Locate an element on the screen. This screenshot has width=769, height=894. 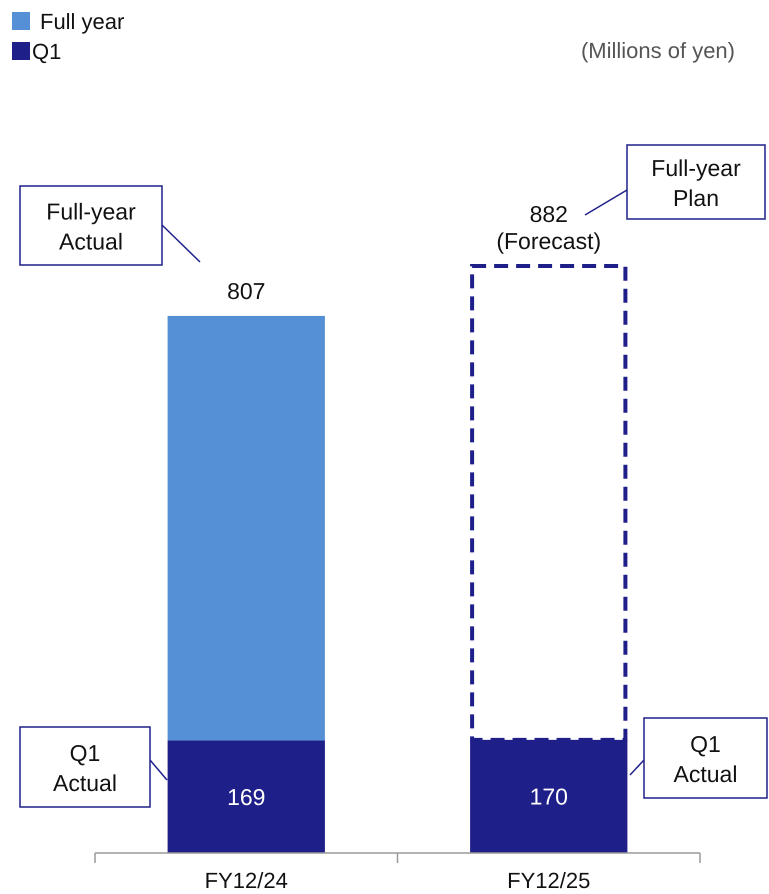
total-label: 807 is located at coordinates (246, 291).